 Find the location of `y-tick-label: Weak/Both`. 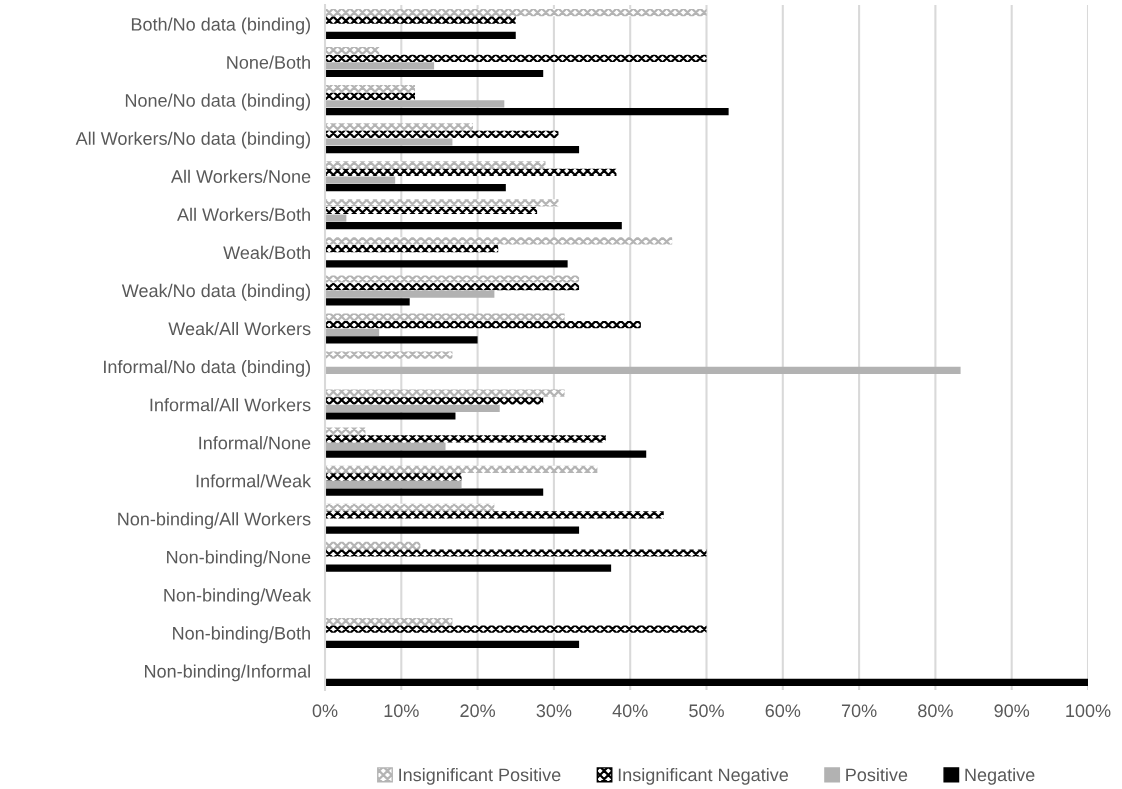

y-tick-label: Weak/Both is located at coordinates (266, 252).